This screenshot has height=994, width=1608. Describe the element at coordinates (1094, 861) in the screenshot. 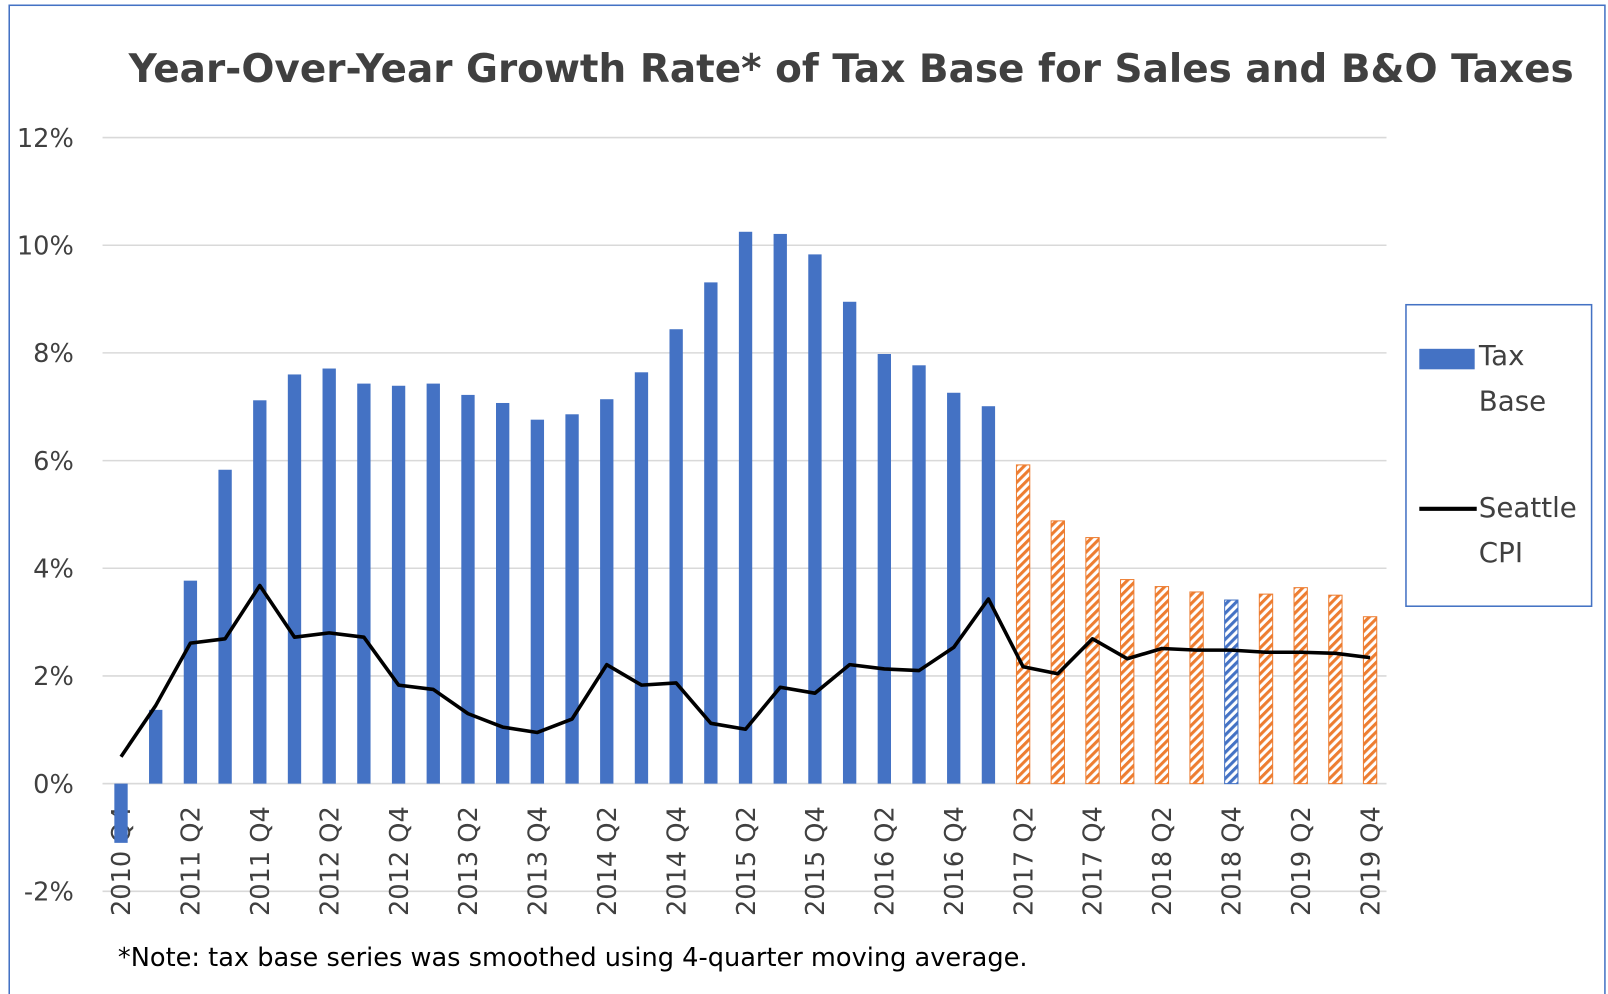

I see `x-tick-label: 2017 Q4` at that location.